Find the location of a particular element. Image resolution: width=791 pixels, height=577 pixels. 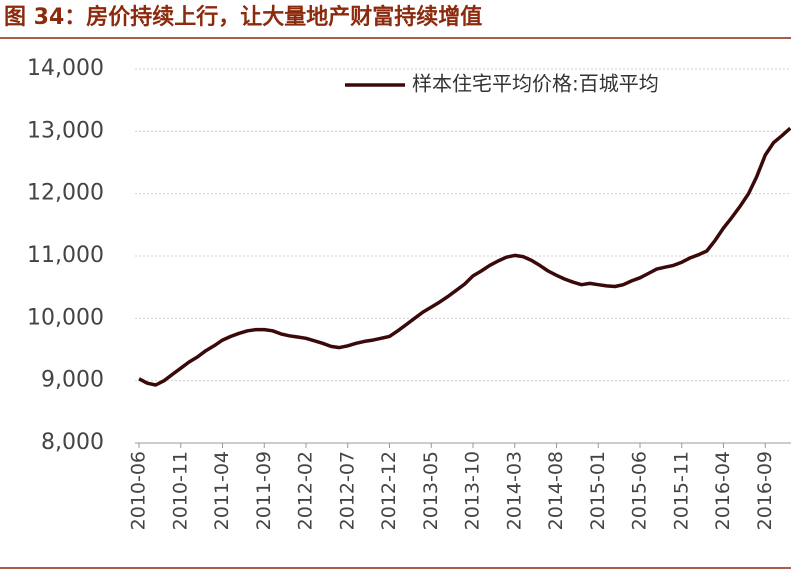

x-tick-label: 2010-06 is located at coordinates (139, 490).